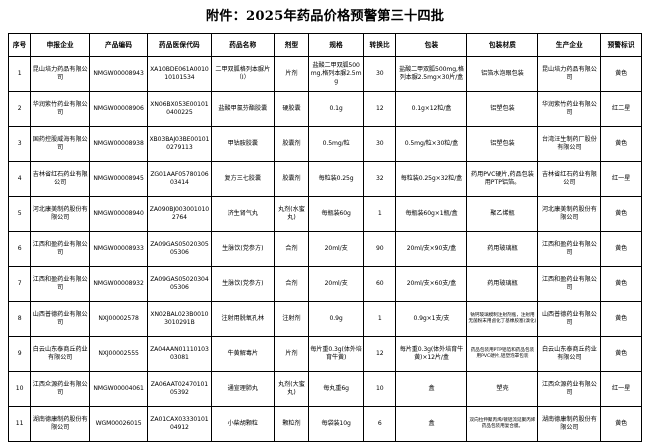  I want to click on cell-material: 钠钙玻璃模制注射剂瓶，注射用无菌粉末用卤化丁基橡胶塞(溴化), so click(502, 318).